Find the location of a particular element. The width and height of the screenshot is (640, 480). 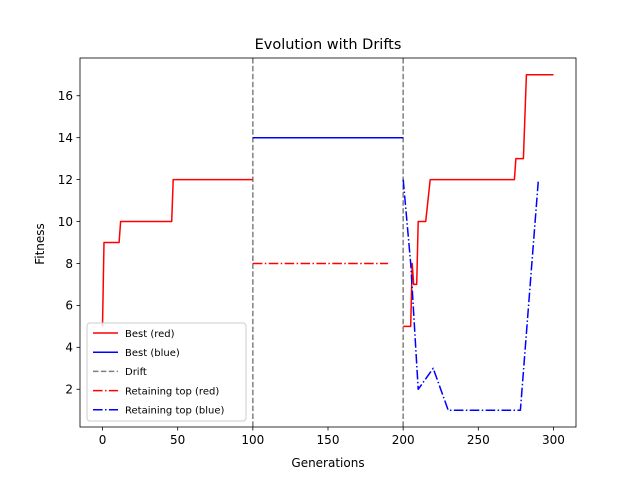

y-tick-label: 4 is located at coordinates (69, 348).